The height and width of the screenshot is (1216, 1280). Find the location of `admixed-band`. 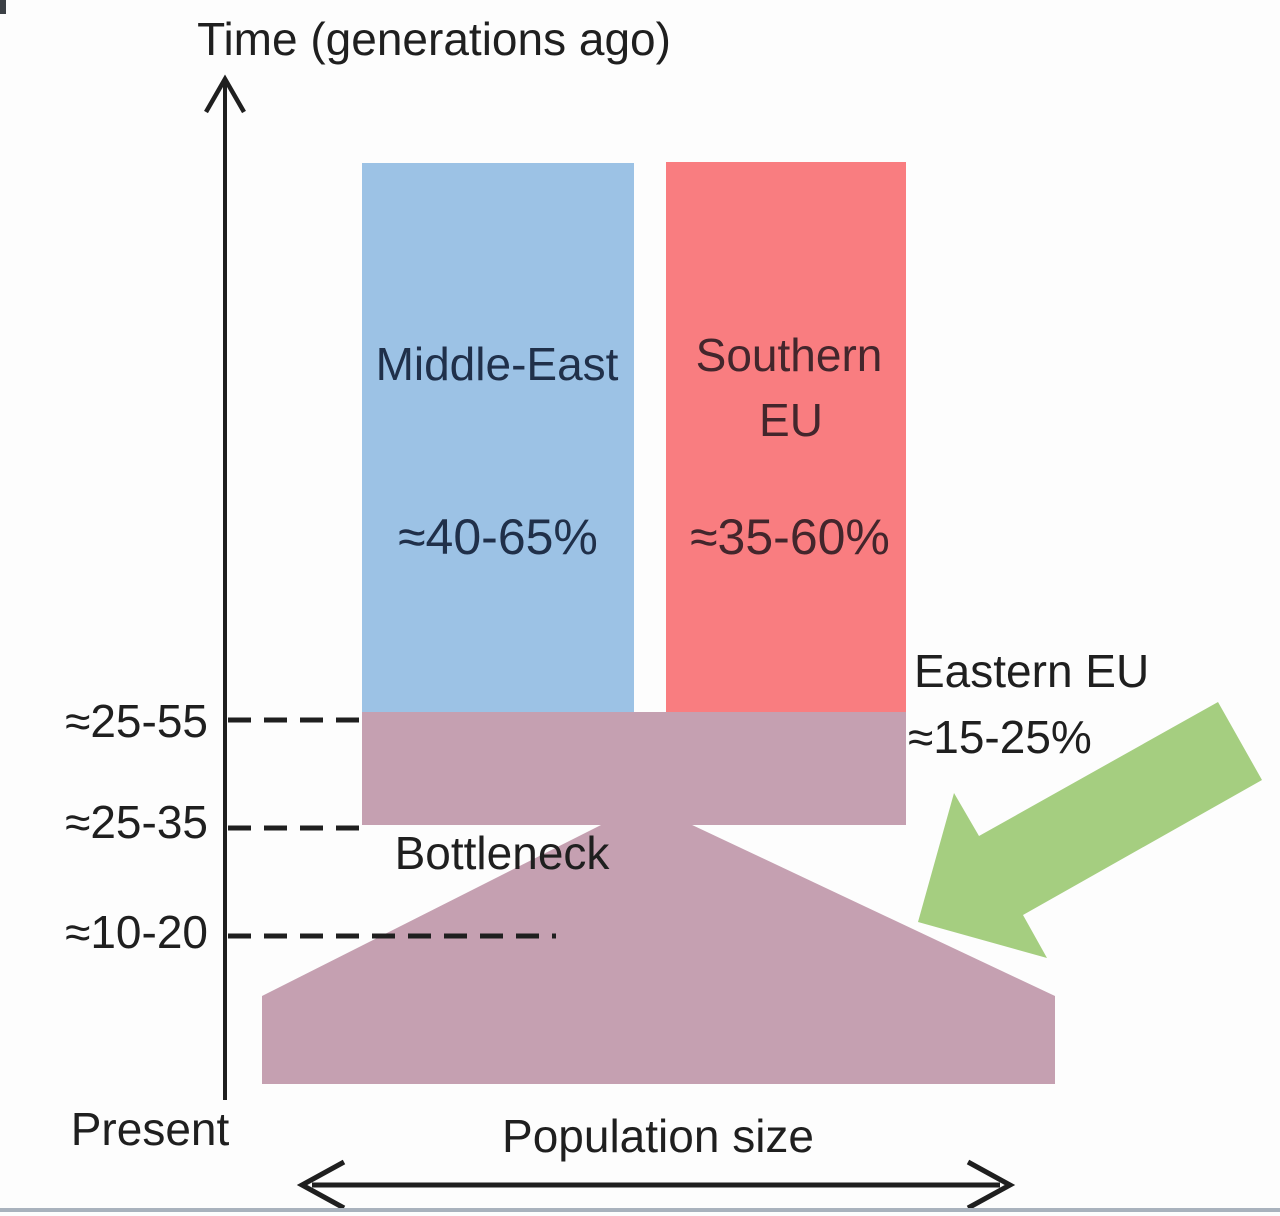

admixed-band is located at coordinates (634, 768).